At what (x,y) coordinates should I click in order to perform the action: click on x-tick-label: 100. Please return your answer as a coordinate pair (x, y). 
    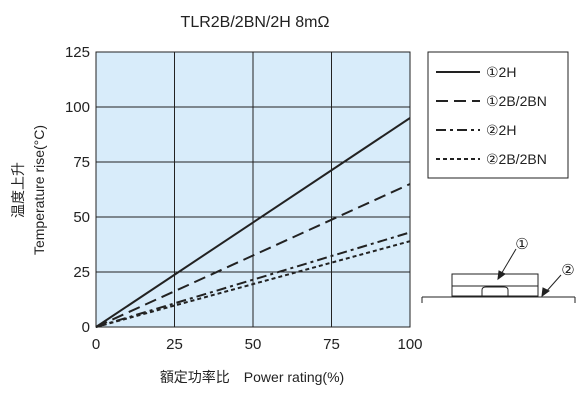
    Looking at the image, I should click on (409, 344).